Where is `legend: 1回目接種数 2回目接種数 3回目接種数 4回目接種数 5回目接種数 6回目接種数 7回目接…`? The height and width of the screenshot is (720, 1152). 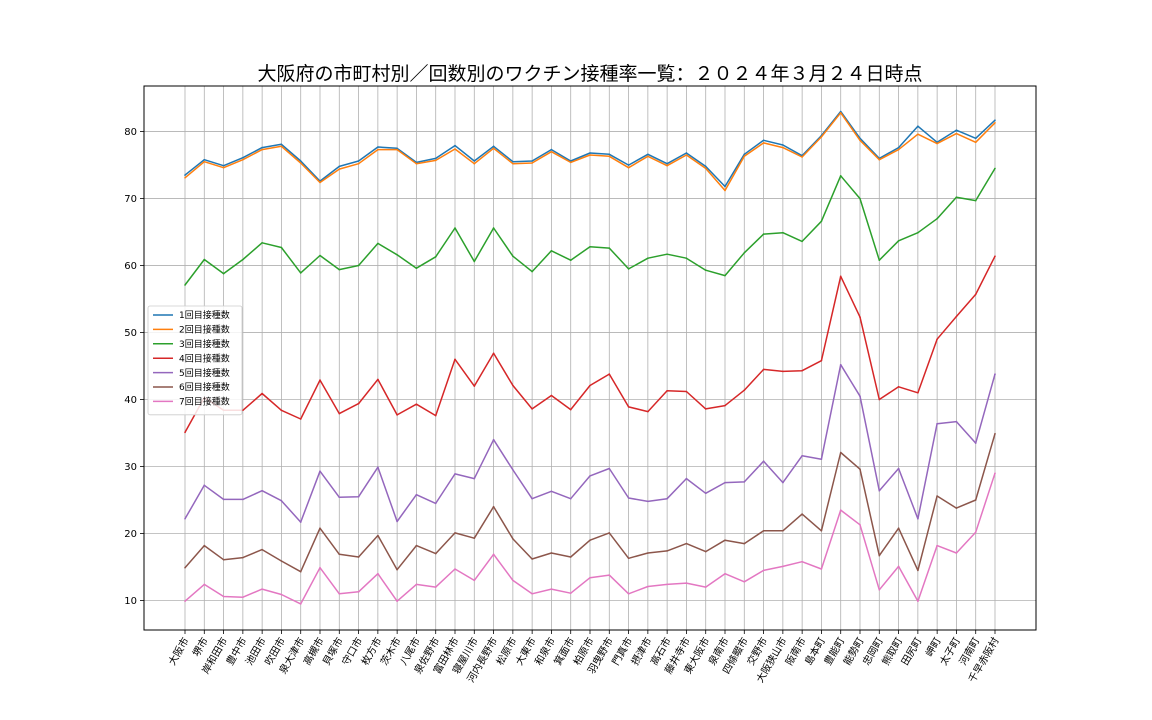
legend: 1回目接種数 2回目接種数 3回目接種数 4回目接種数 5回目接種数 6回目接種数 7回目接… is located at coordinates (195, 360).